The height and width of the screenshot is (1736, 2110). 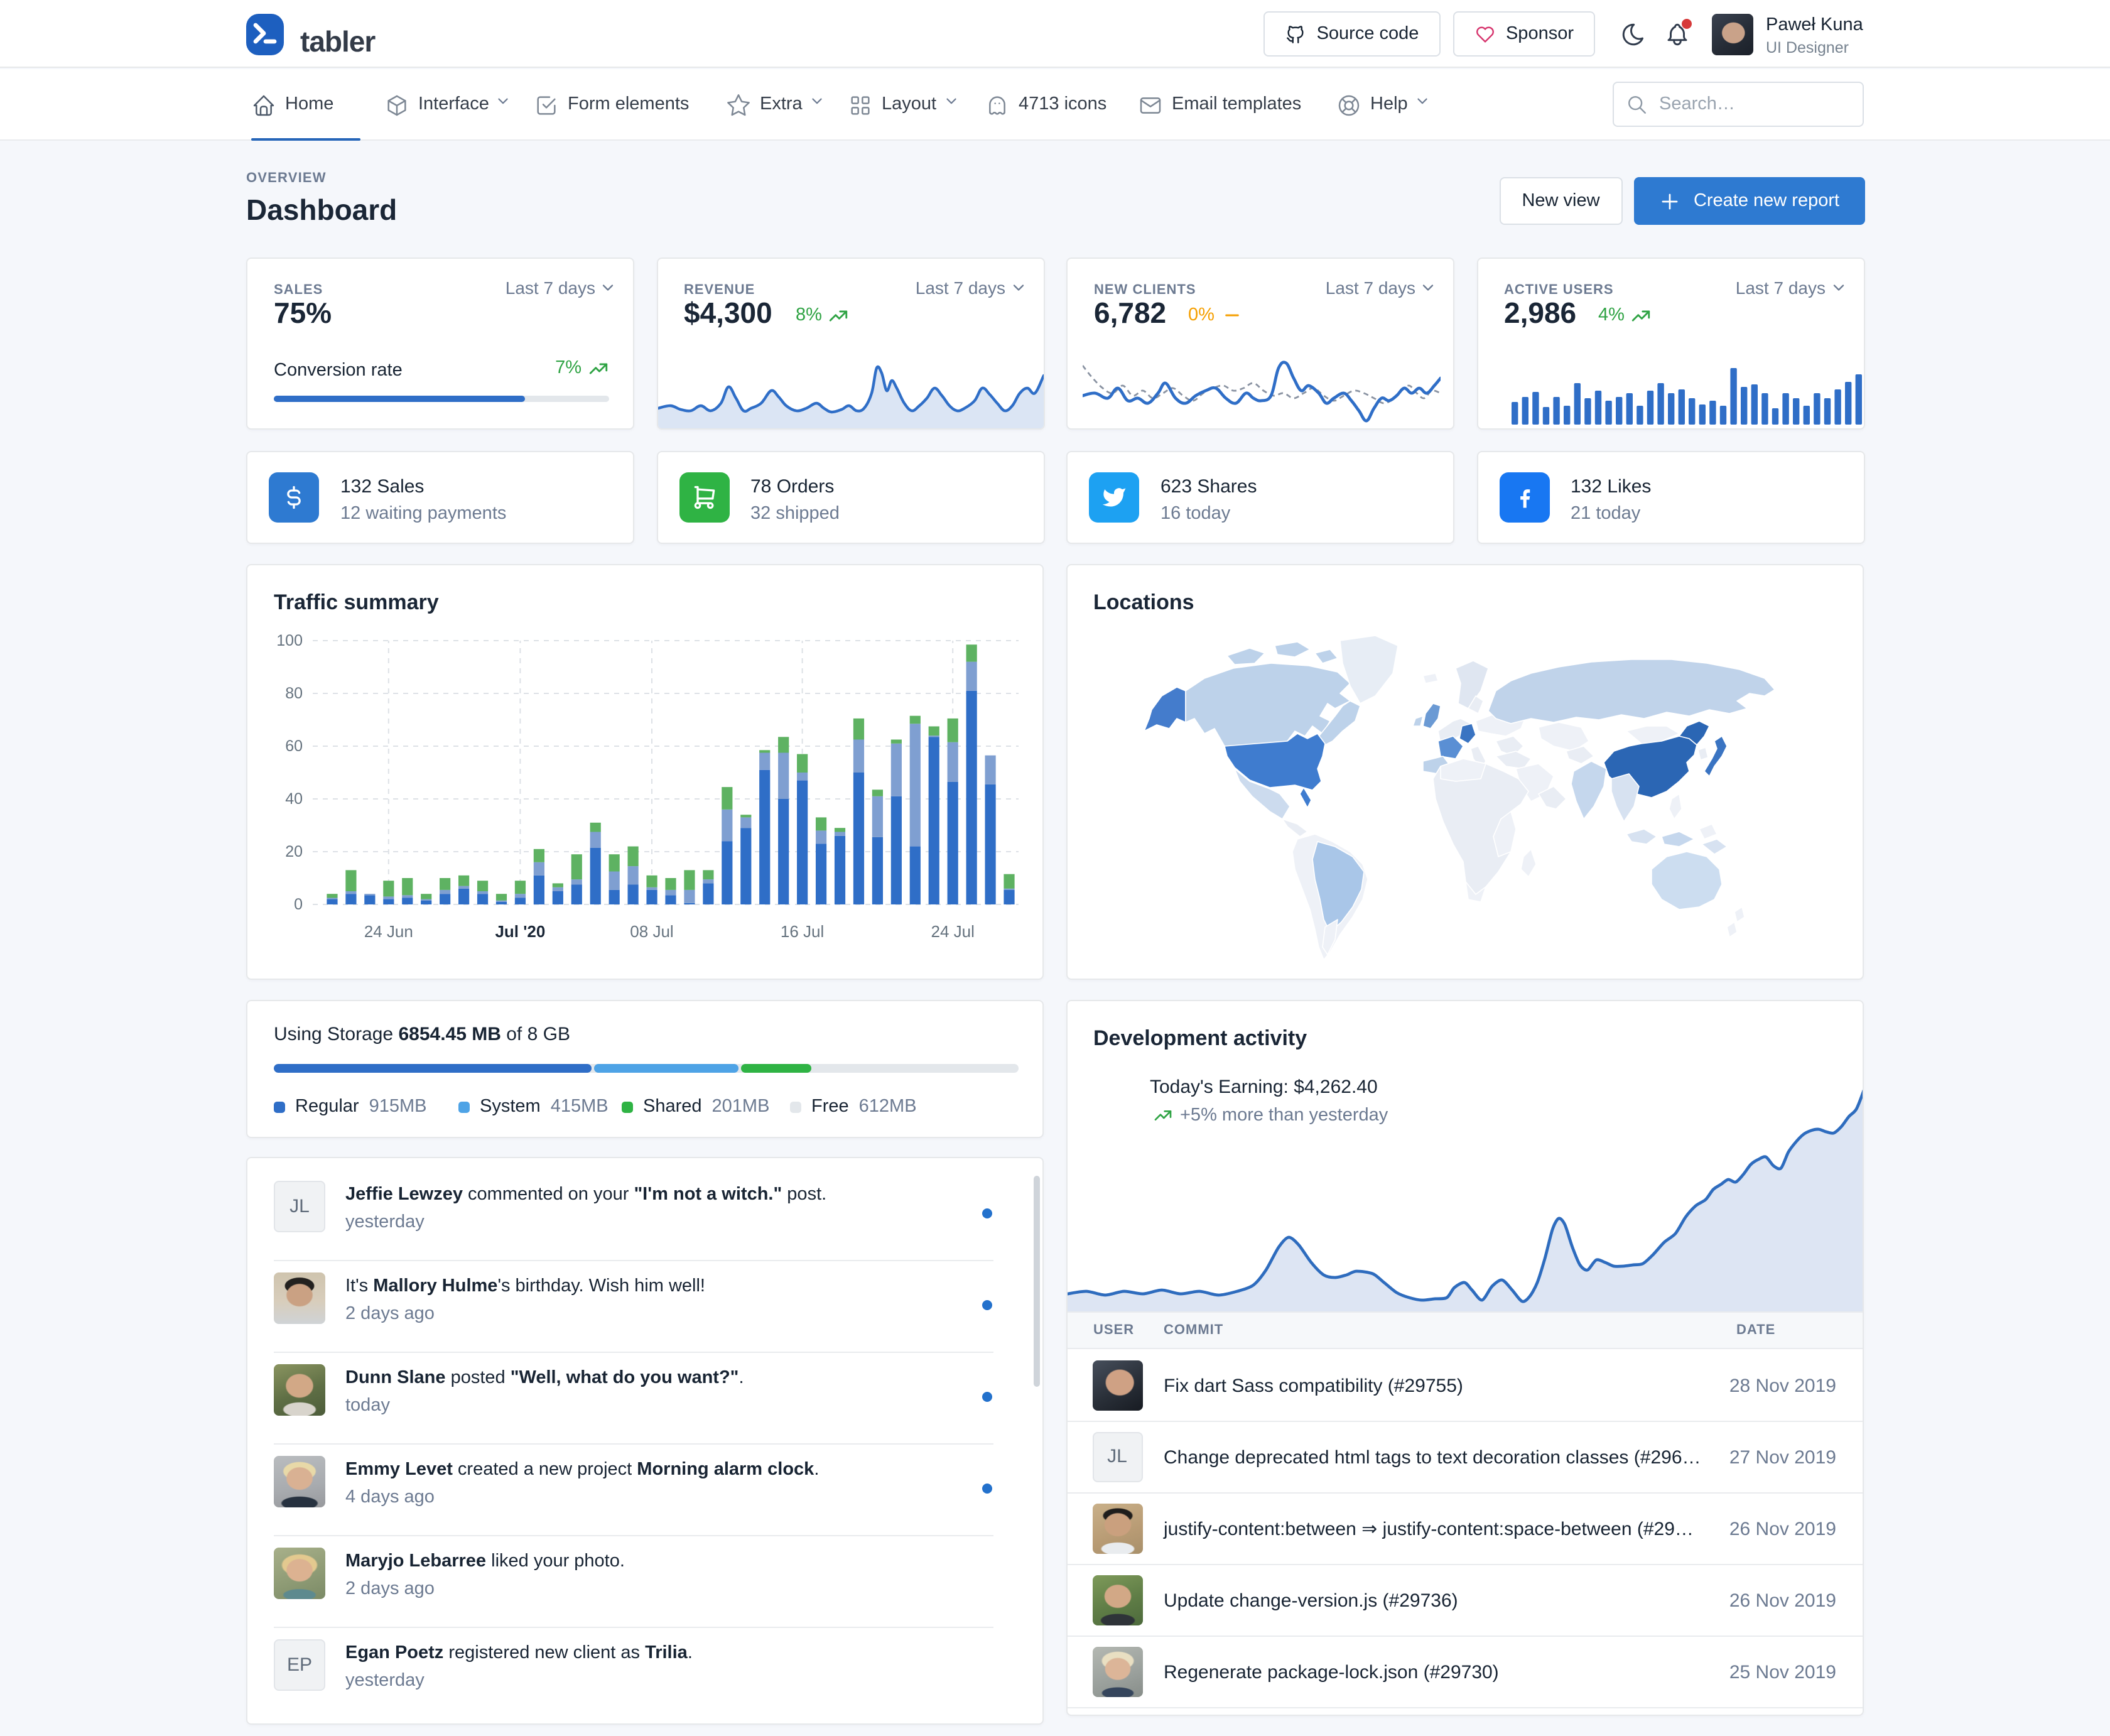 I want to click on svg-text: 100, so click(x=289, y=641).